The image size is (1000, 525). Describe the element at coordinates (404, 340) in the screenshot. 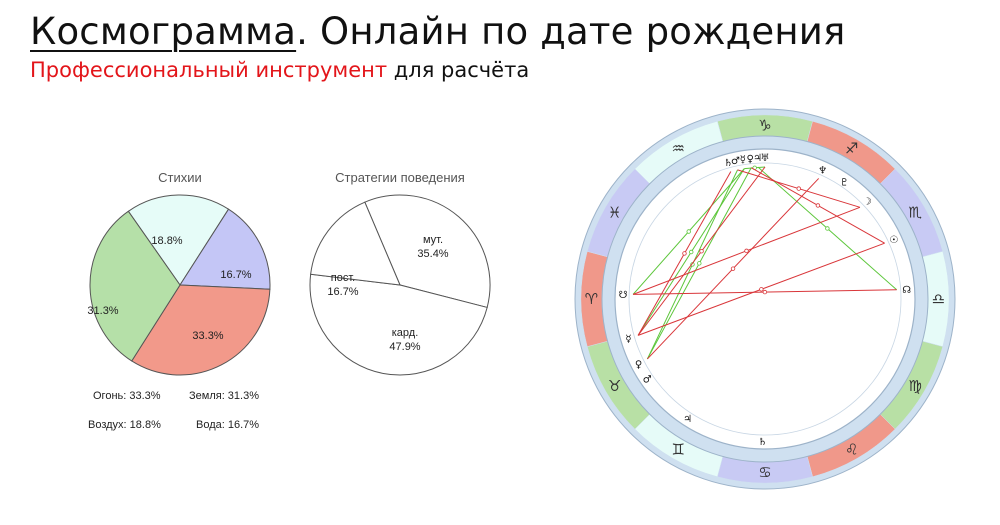

I see `pie2-slice-label: кард. 47.9%` at that location.